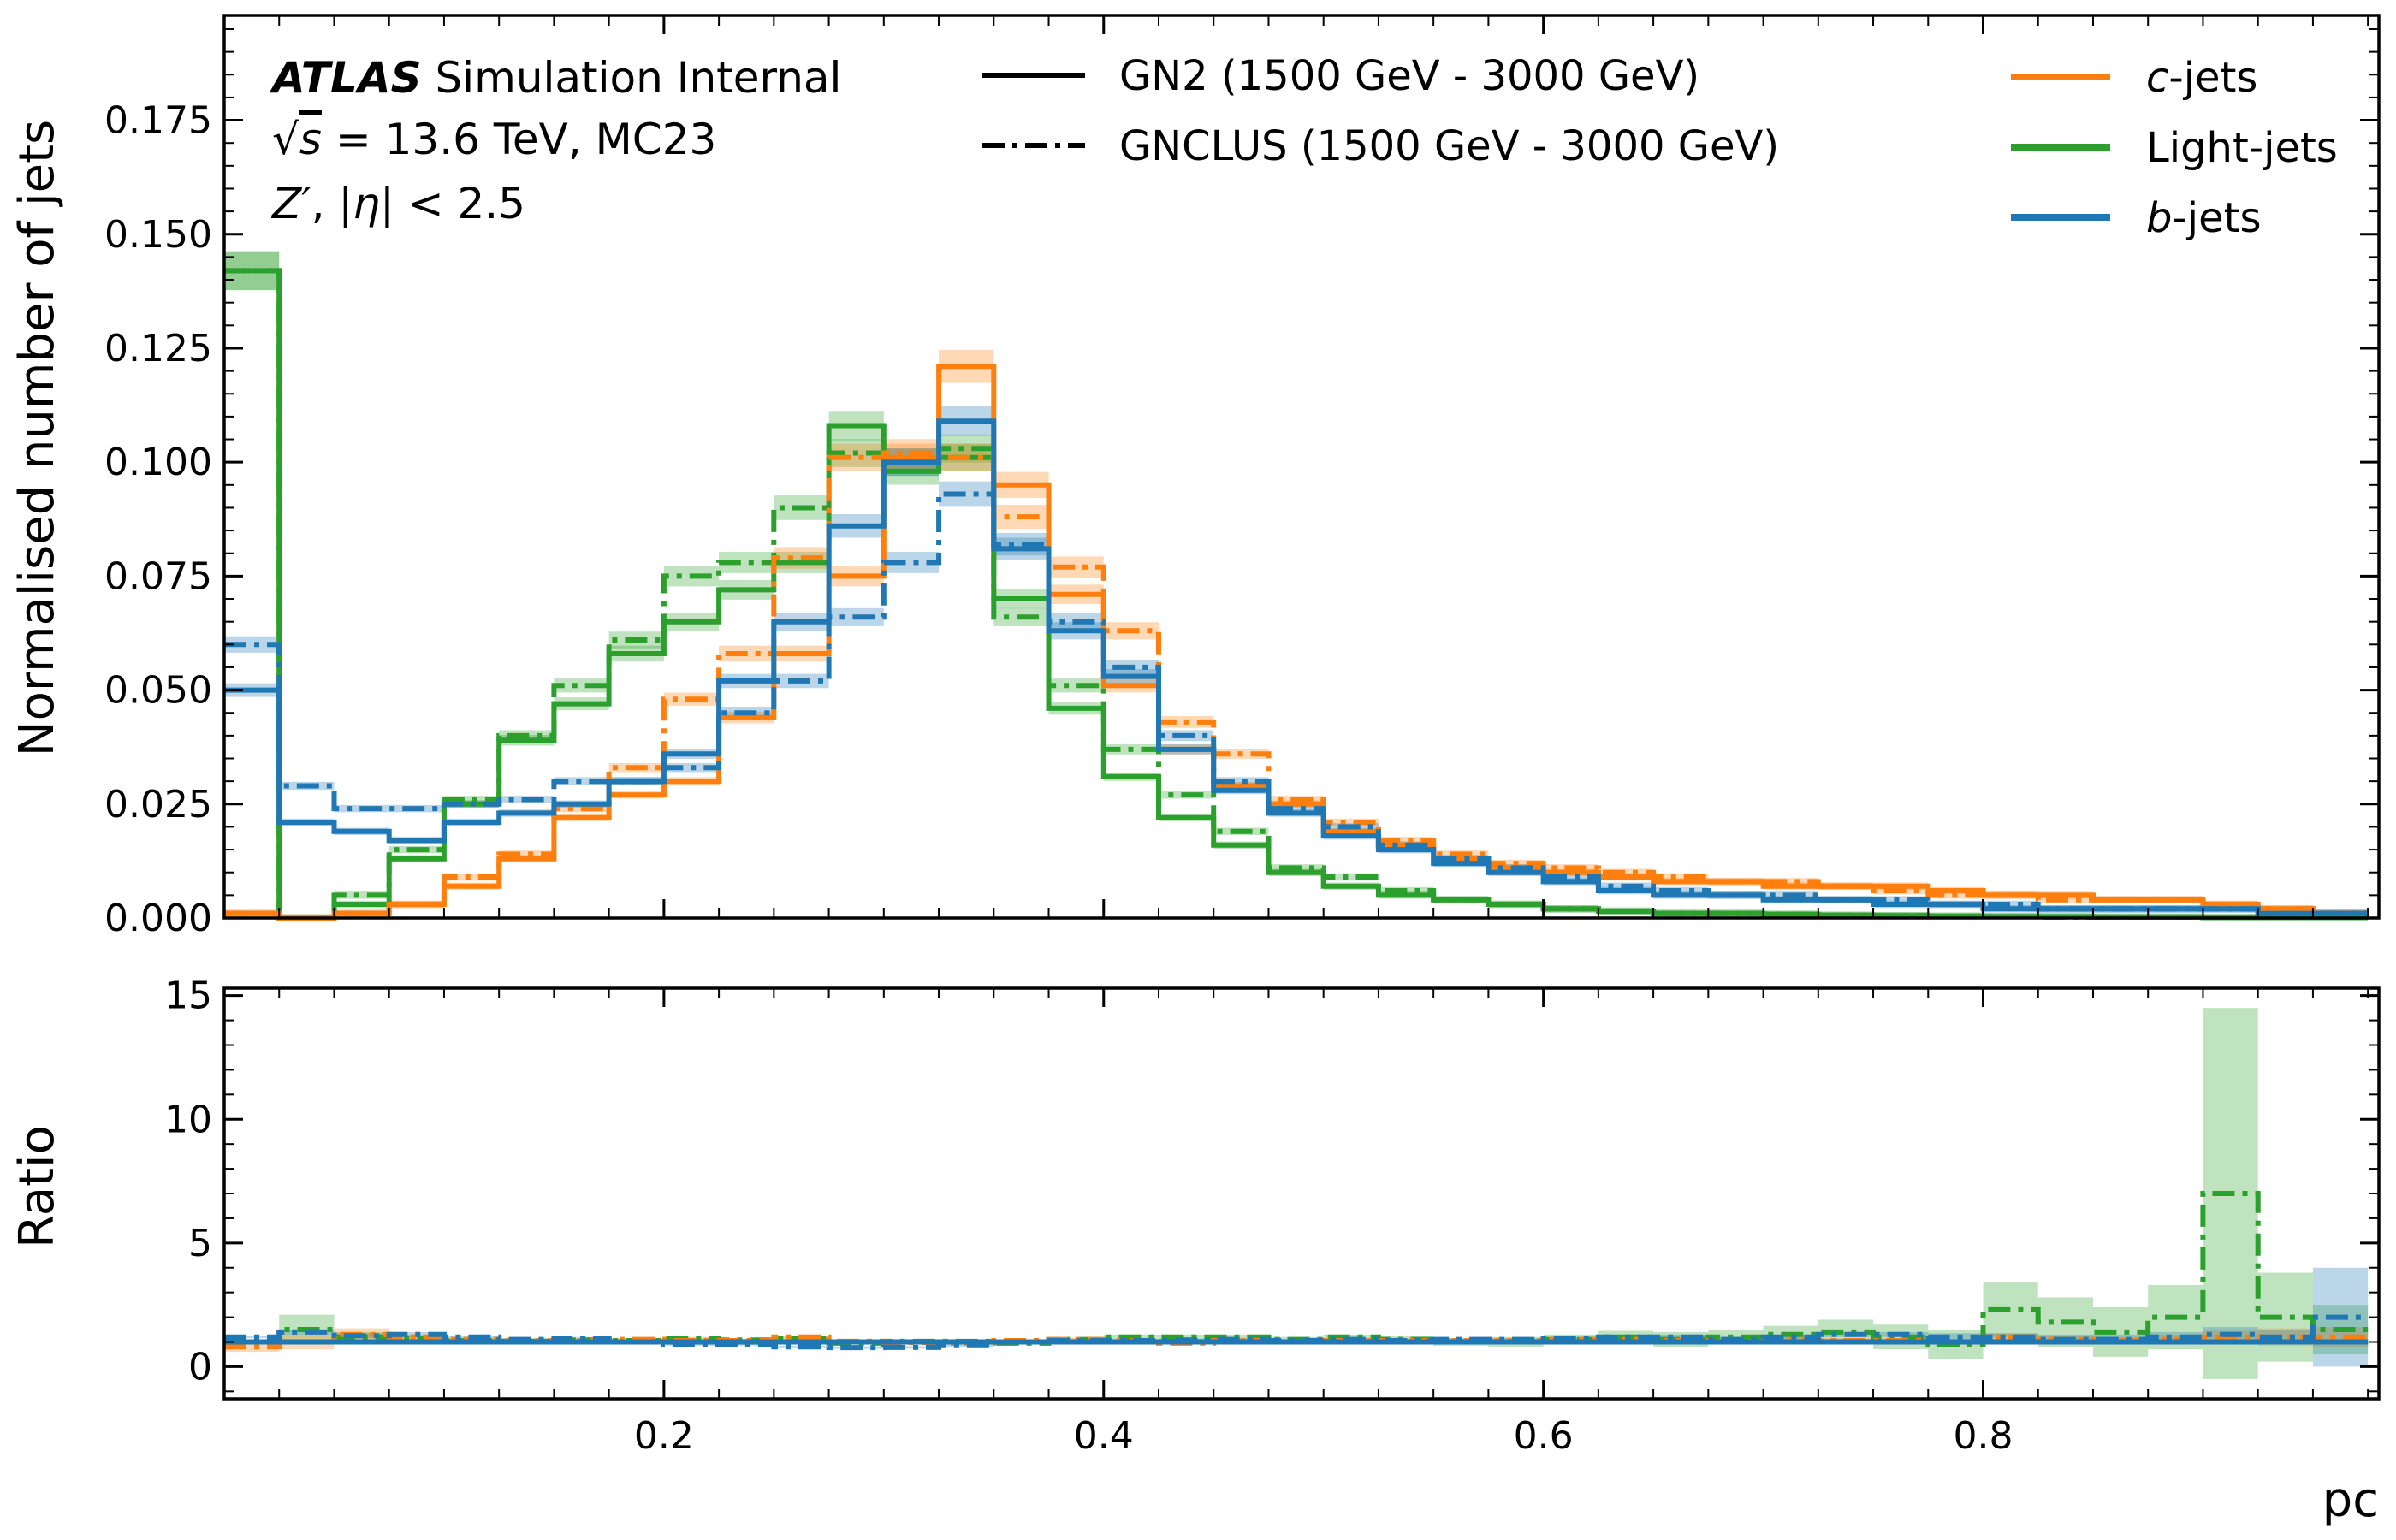 Image resolution: width=2396 pixels, height=1540 pixels. I want to click on legend-flavour-label-b: b-jets, so click(2203, 218).